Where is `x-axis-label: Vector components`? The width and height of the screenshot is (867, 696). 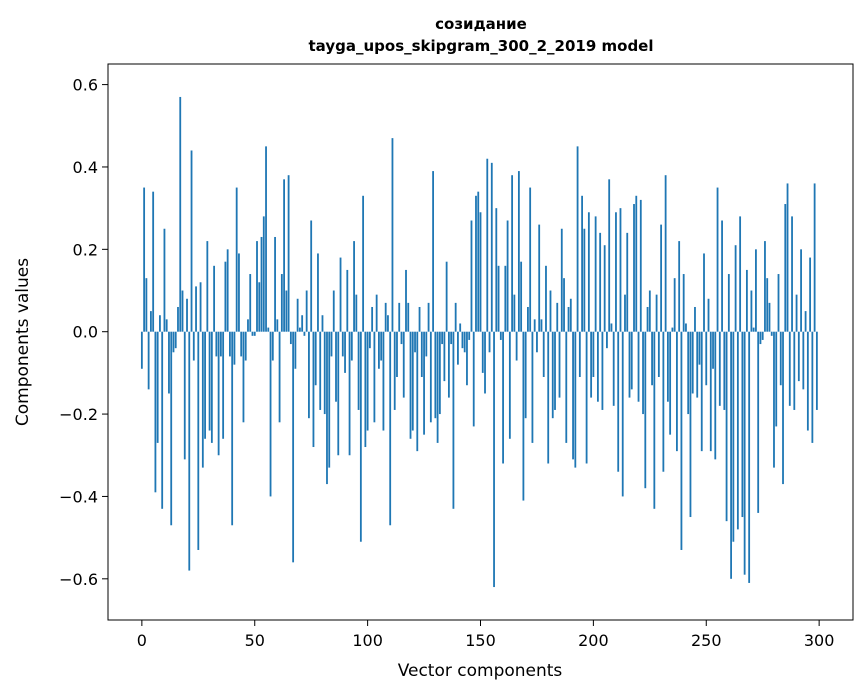
x-axis-label: Vector components is located at coordinates (480, 671).